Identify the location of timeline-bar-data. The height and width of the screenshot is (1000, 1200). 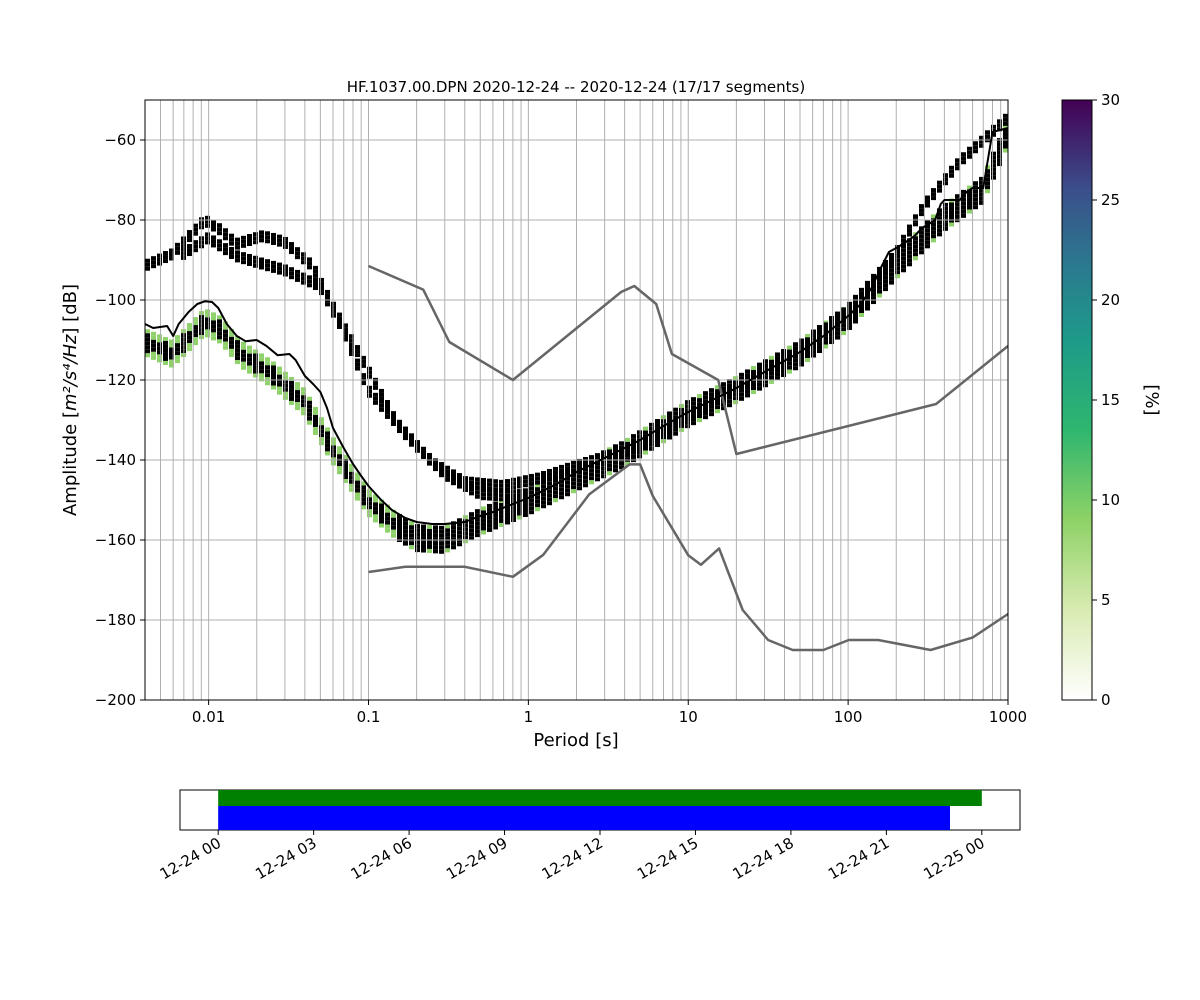
(600, 798).